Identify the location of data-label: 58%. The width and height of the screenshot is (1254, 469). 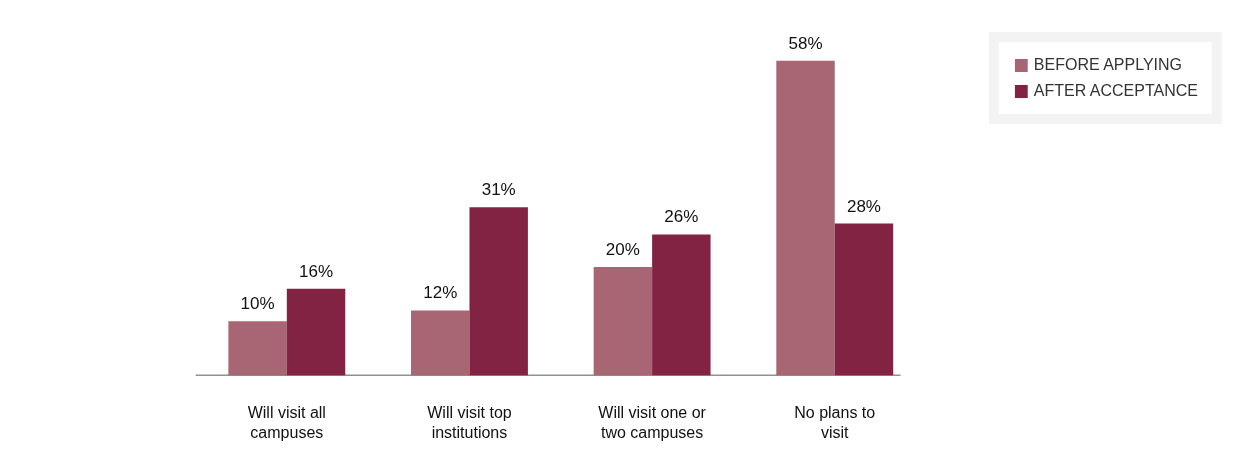
(805, 43).